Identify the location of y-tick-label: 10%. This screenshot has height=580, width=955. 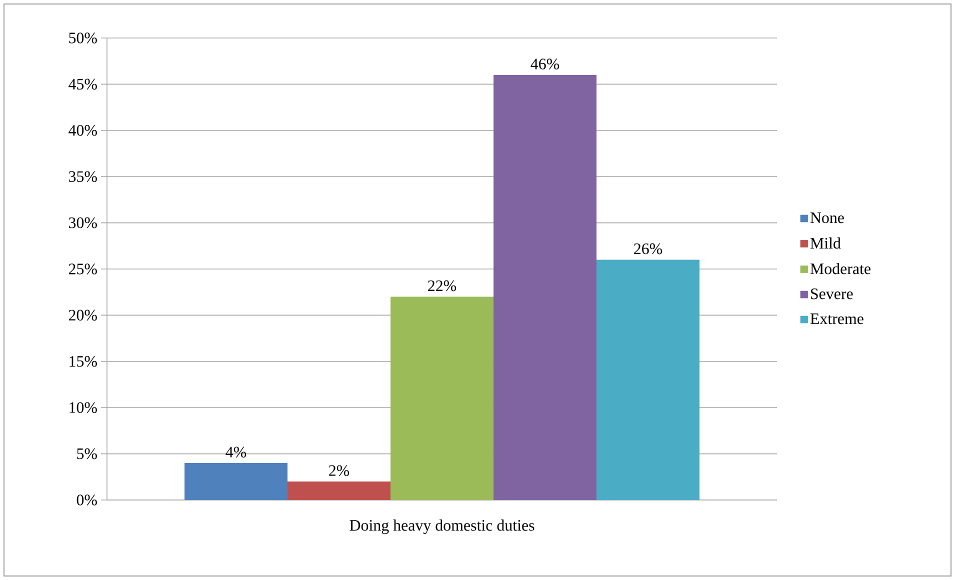
(83, 407).